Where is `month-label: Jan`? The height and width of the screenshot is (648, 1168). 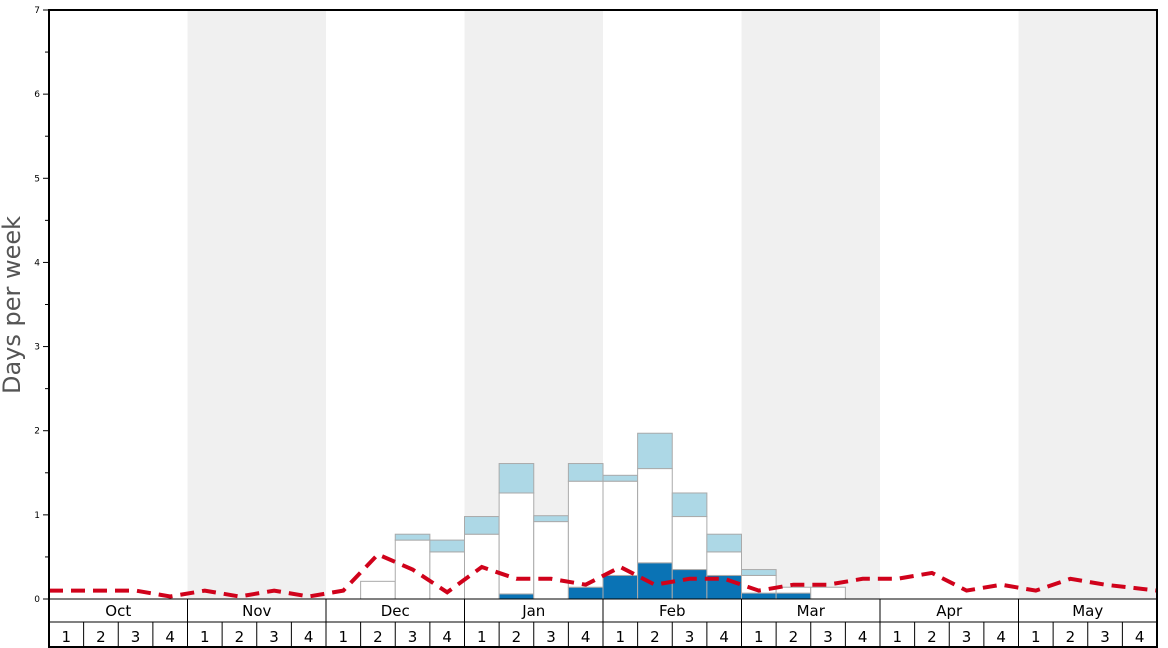
month-label: Jan is located at coordinates (533, 611).